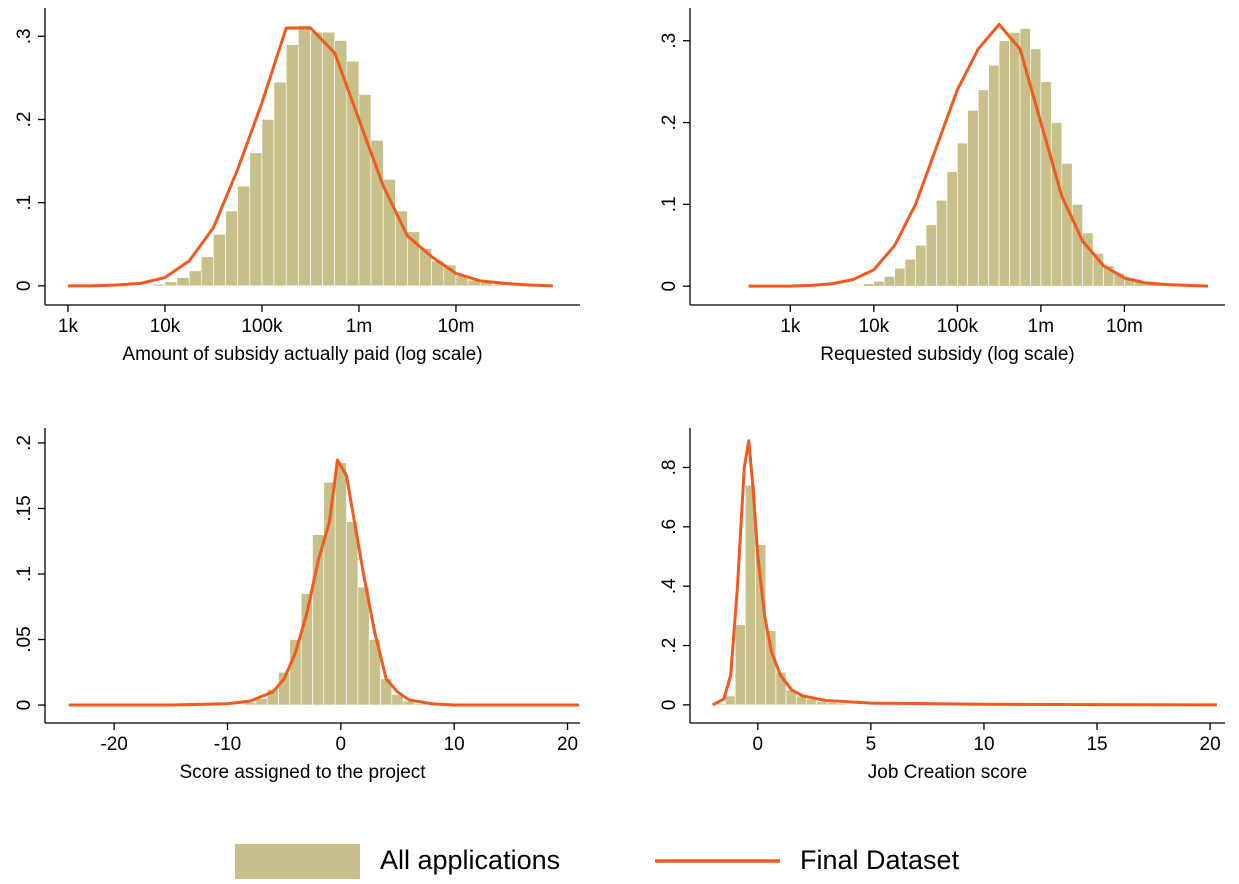 The image size is (1239, 884). I want to click on y-tick-label: .8, so click(669, 468).